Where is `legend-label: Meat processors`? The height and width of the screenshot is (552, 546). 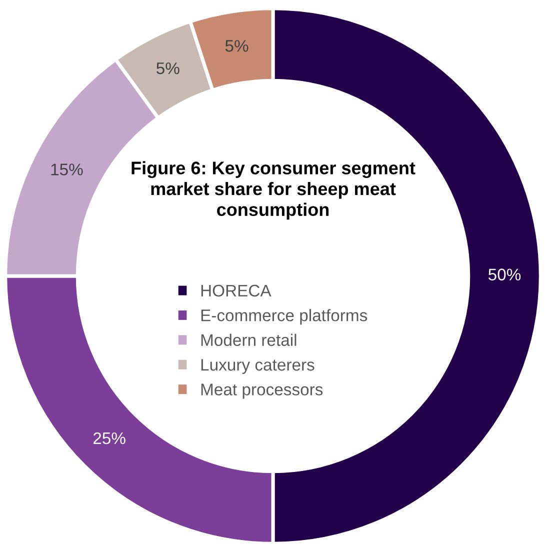 legend-label: Meat processors is located at coordinates (262, 391).